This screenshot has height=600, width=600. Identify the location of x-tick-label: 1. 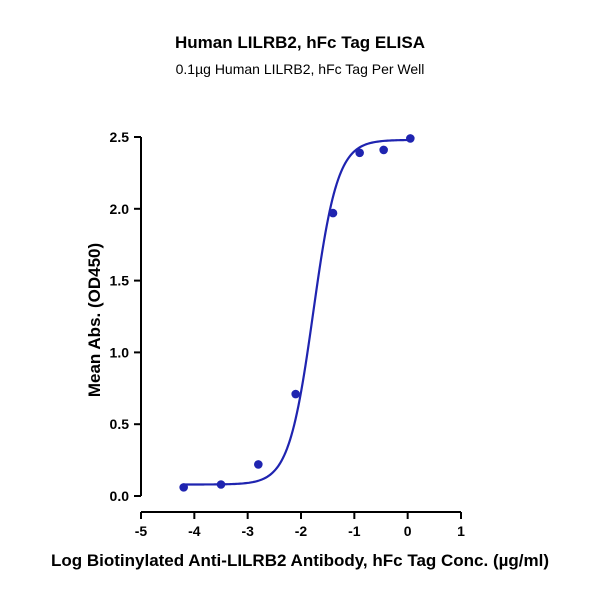
(461, 531).